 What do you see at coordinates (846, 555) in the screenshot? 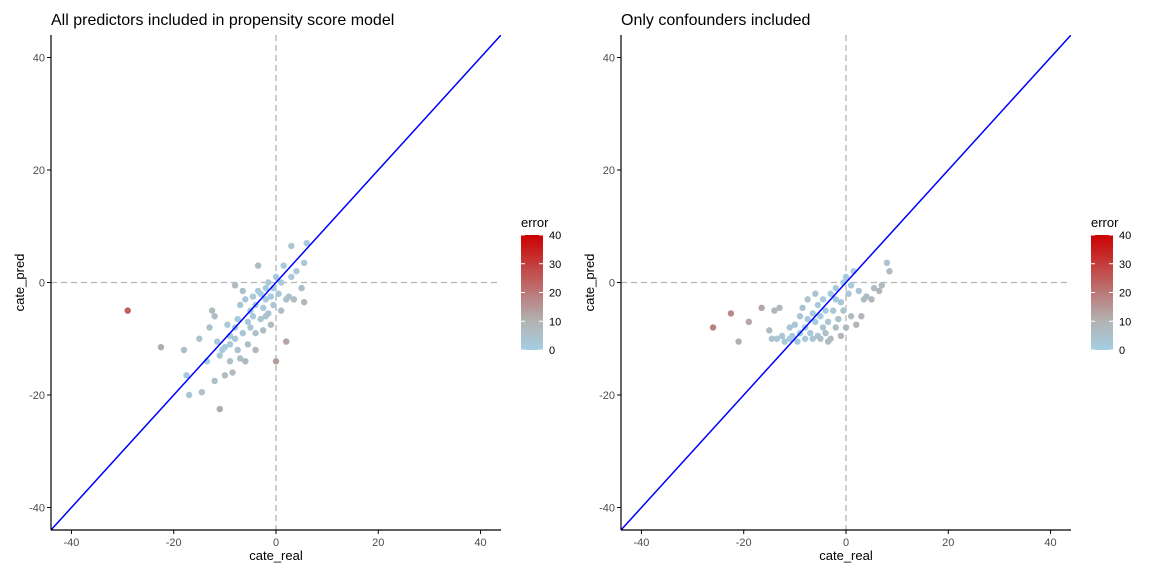
I see `x-axis-label: cate_real` at bounding box center [846, 555].